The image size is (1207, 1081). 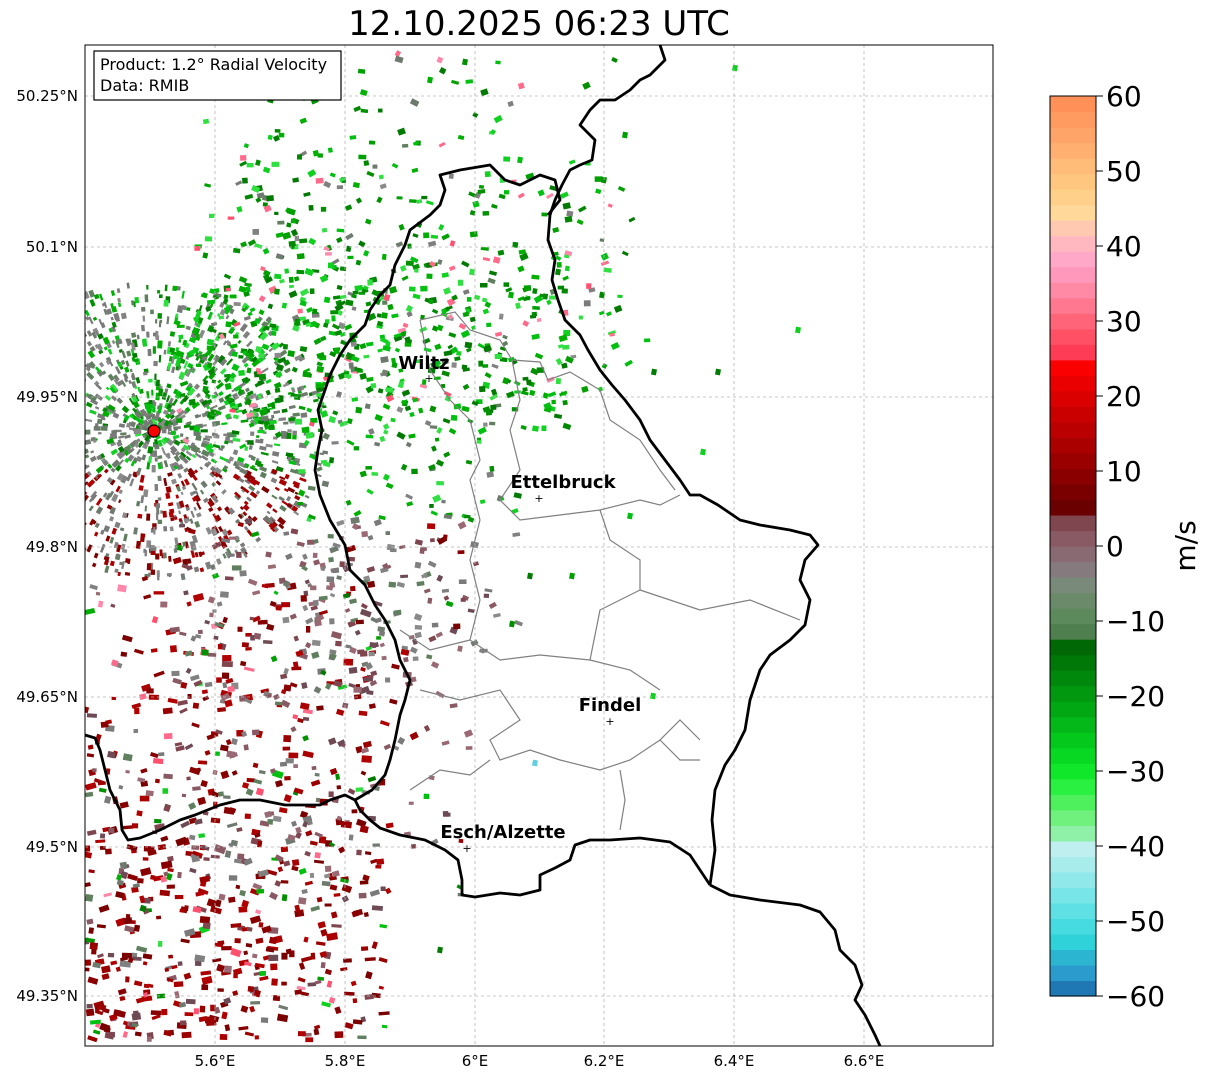 What do you see at coordinates (428, 378) in the screenshot?
I see `city-marker-icon: +` at bounding box center [428, 378].